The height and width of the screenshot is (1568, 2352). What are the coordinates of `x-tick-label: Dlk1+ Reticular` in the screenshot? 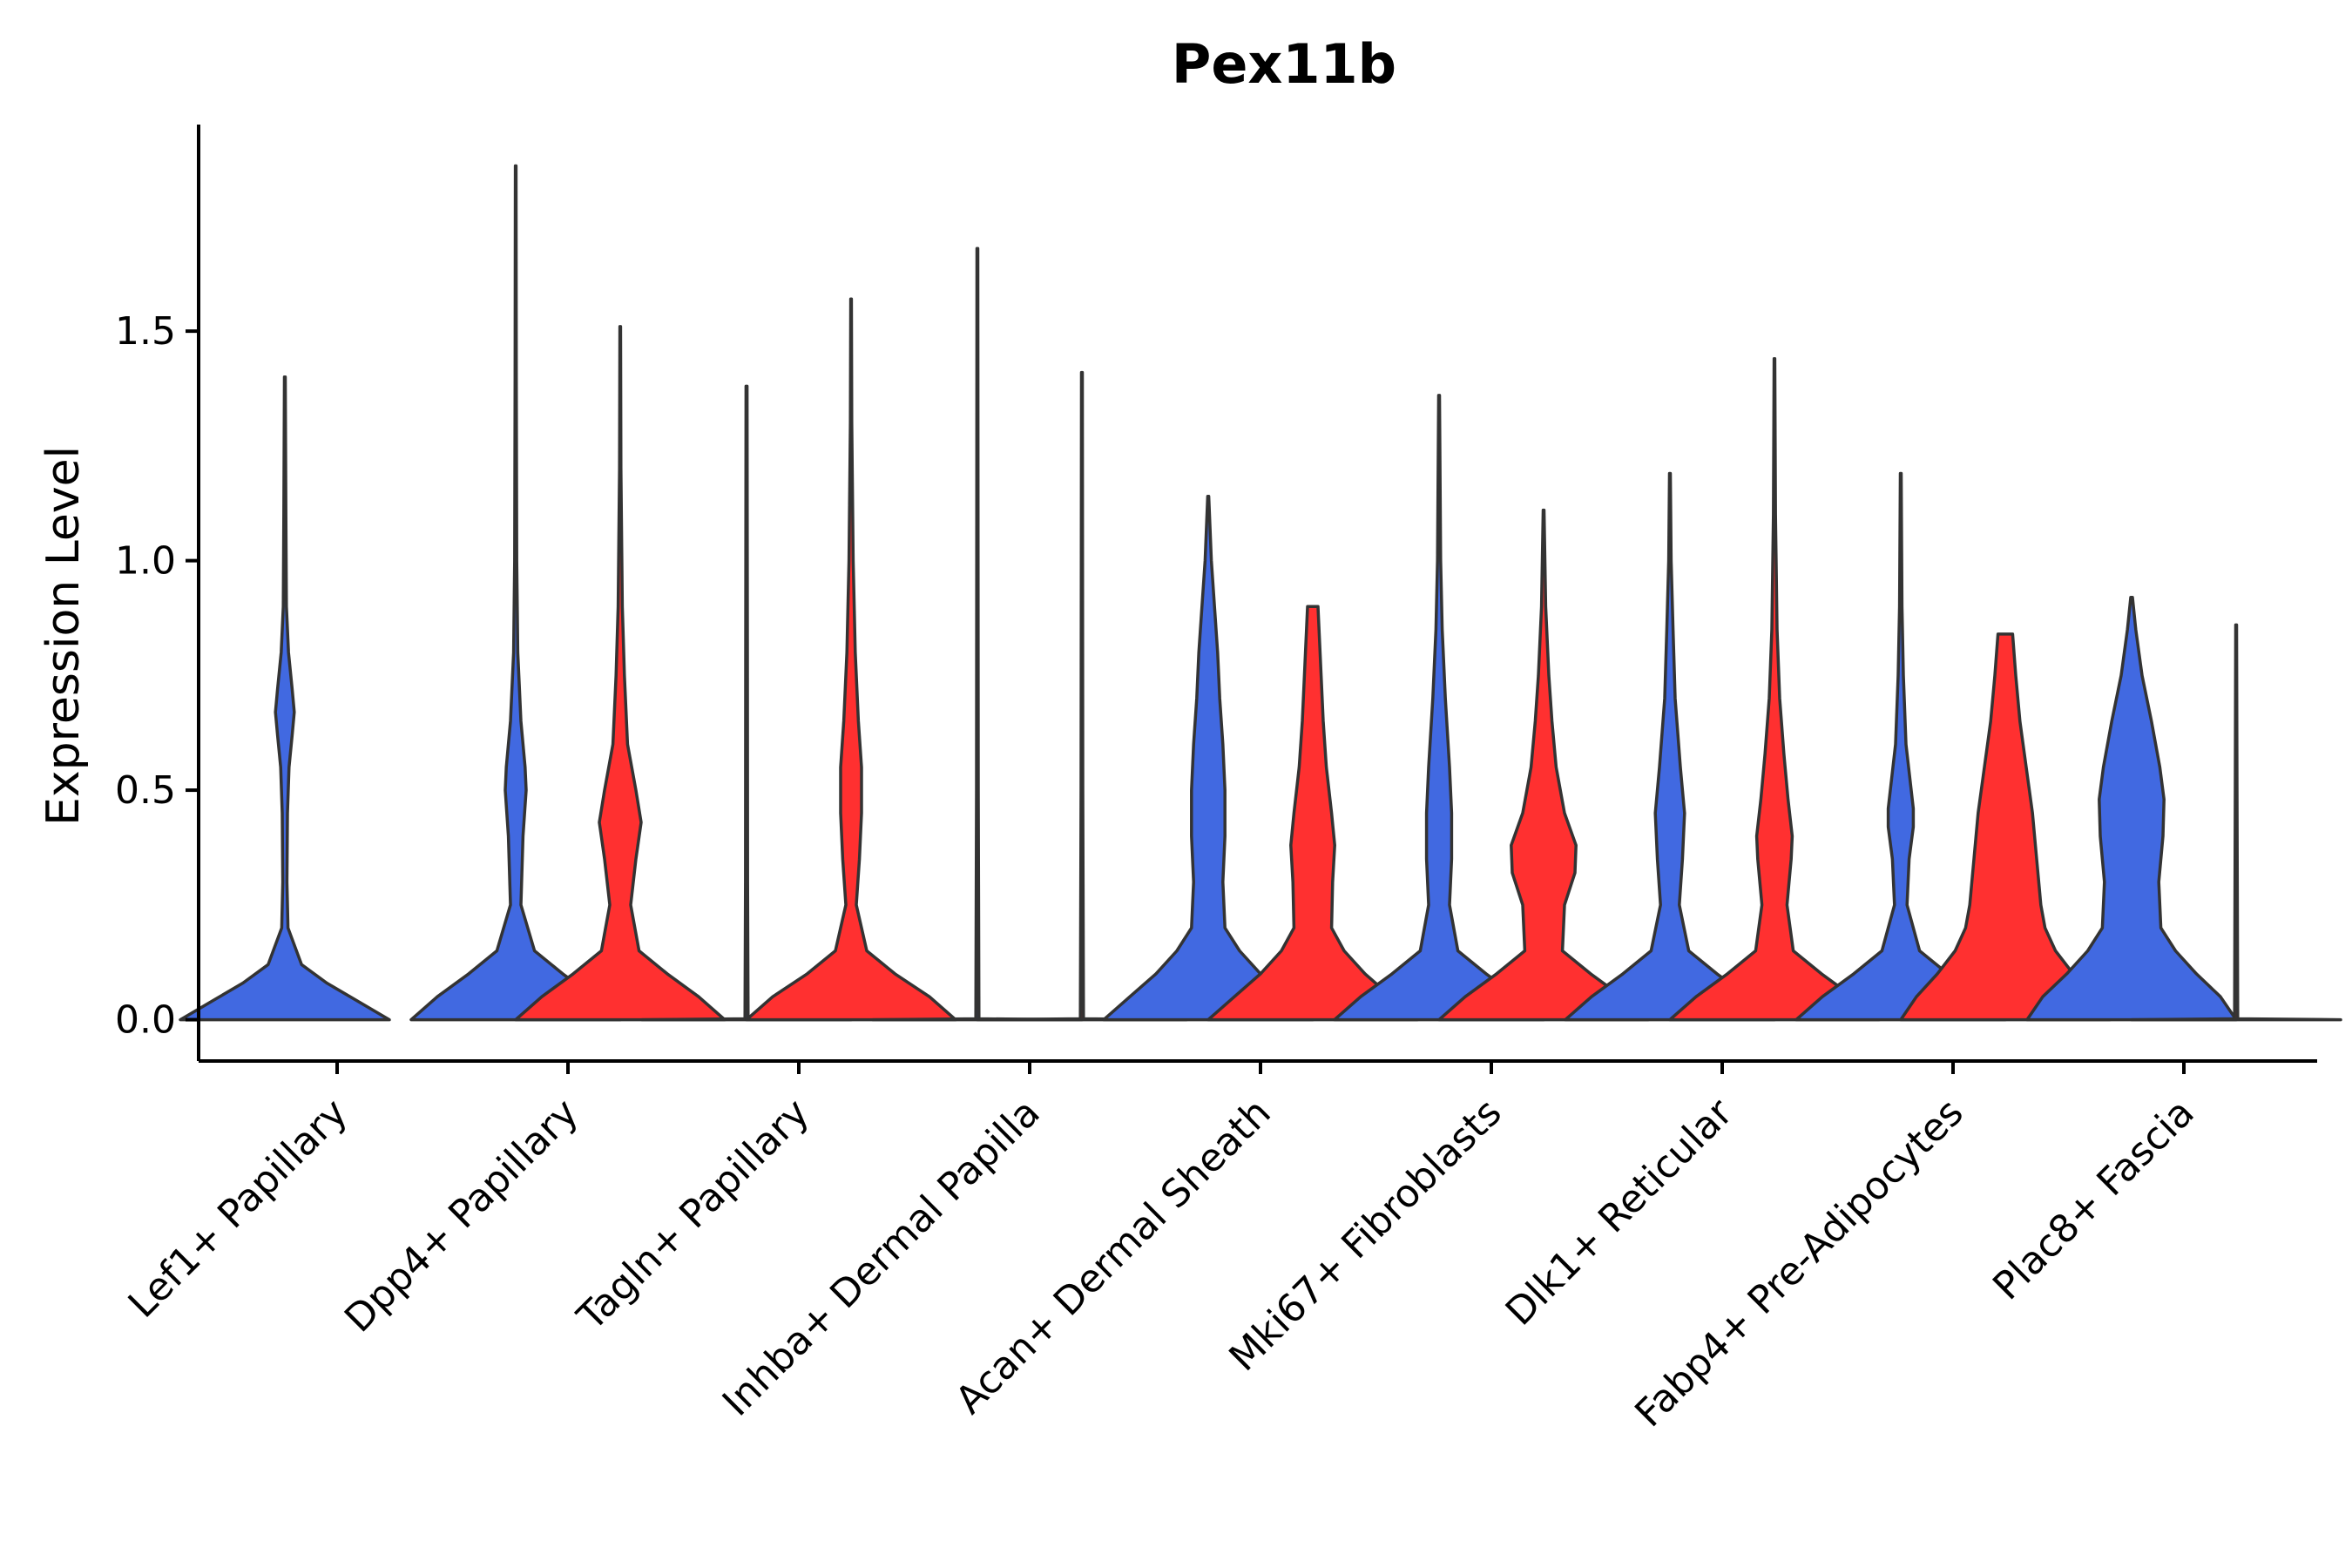 It's located at (1619, 1212).